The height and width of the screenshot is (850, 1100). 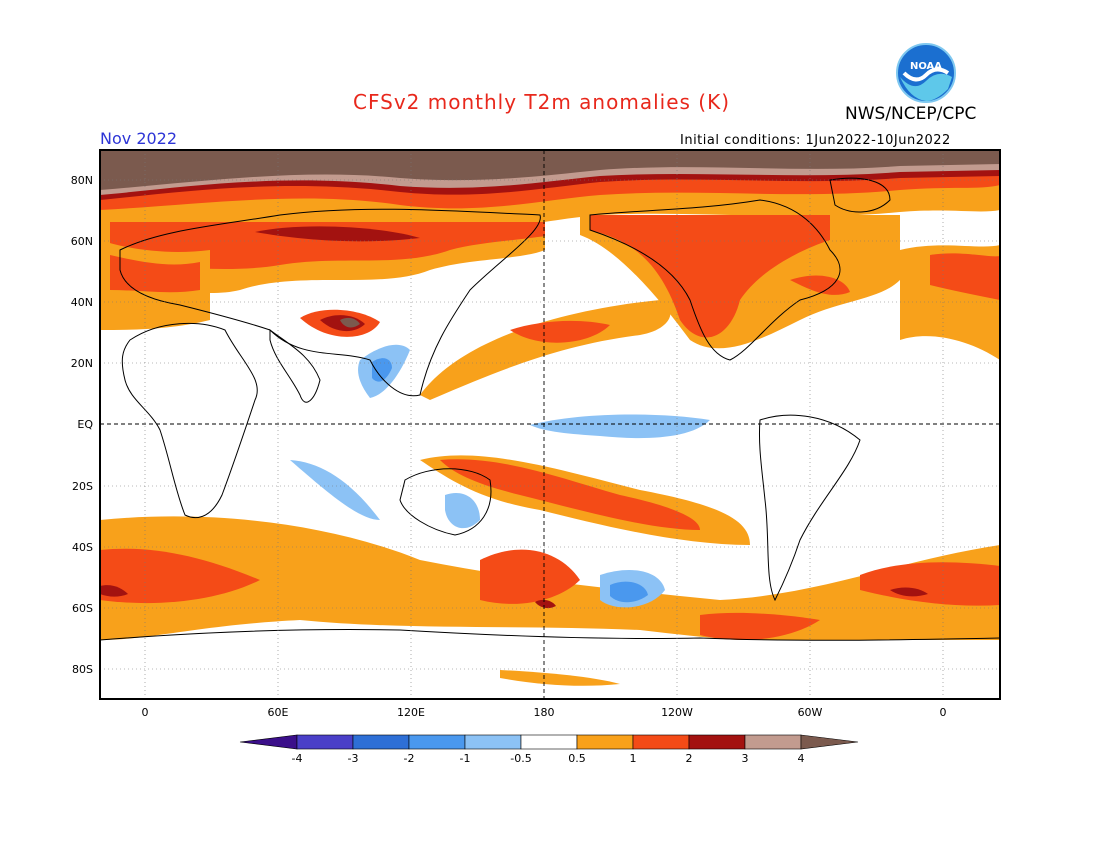 I want to click on eurasia-outline, so click(x=330, y=302).